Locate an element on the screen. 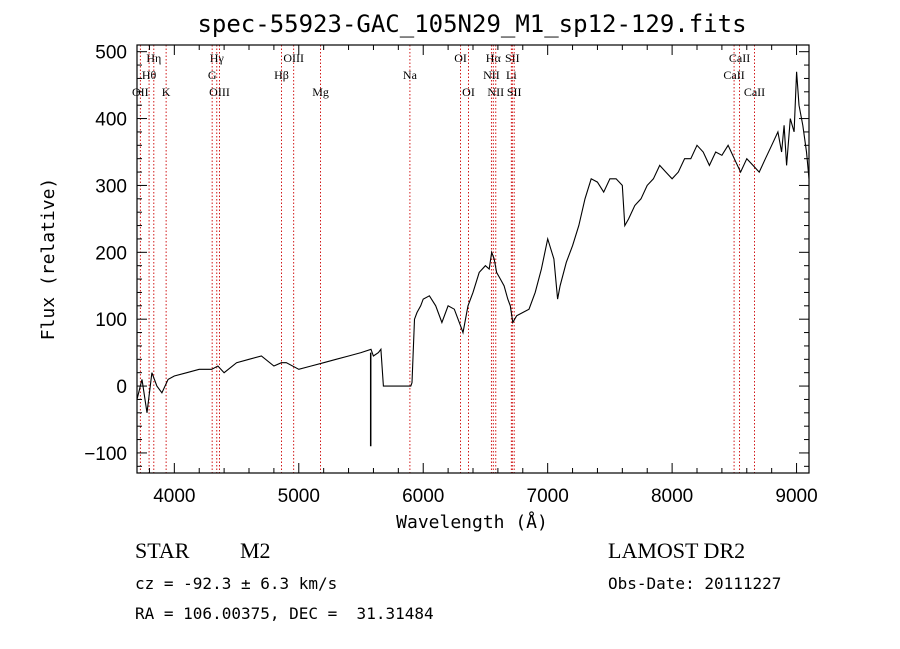  y-tick-label: 0 is located at coordinates (121, 387).